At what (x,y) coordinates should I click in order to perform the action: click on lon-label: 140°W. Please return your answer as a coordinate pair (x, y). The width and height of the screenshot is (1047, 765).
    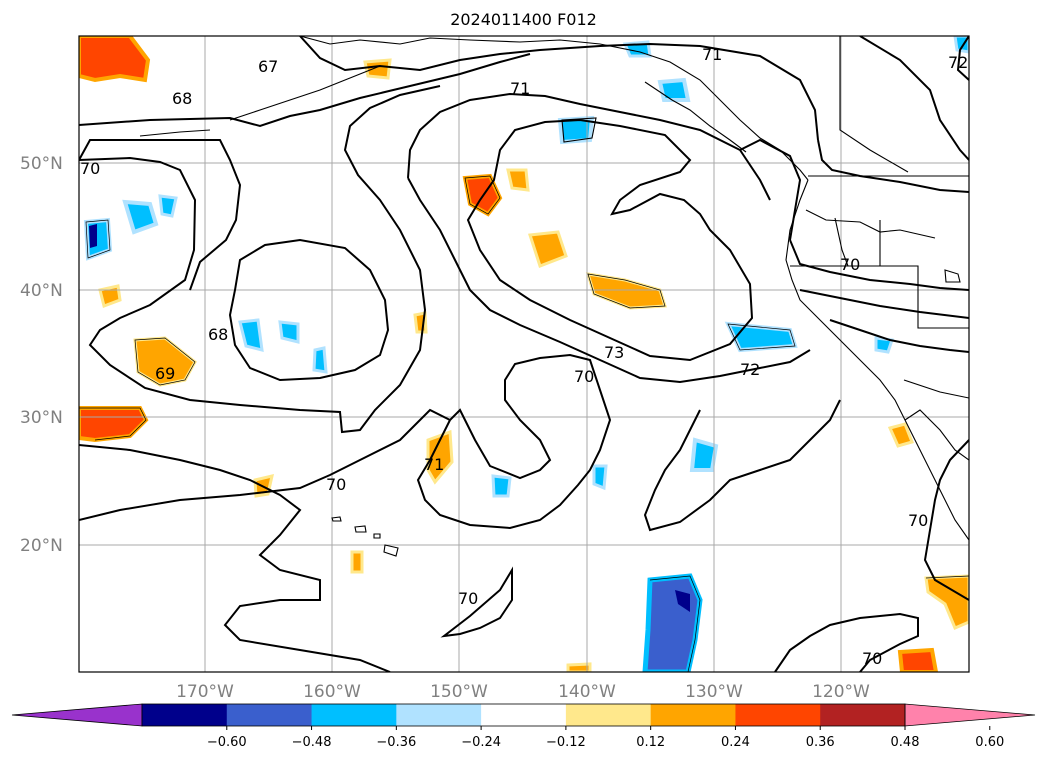
    Looking at the image, I should click on (587, 692).